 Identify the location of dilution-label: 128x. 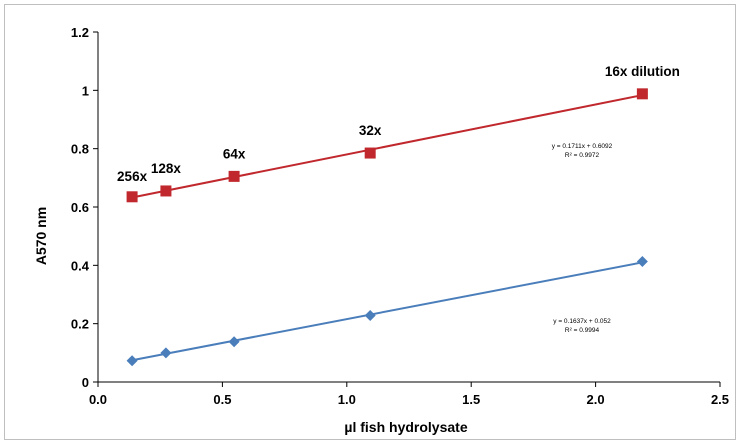
(166, 168).